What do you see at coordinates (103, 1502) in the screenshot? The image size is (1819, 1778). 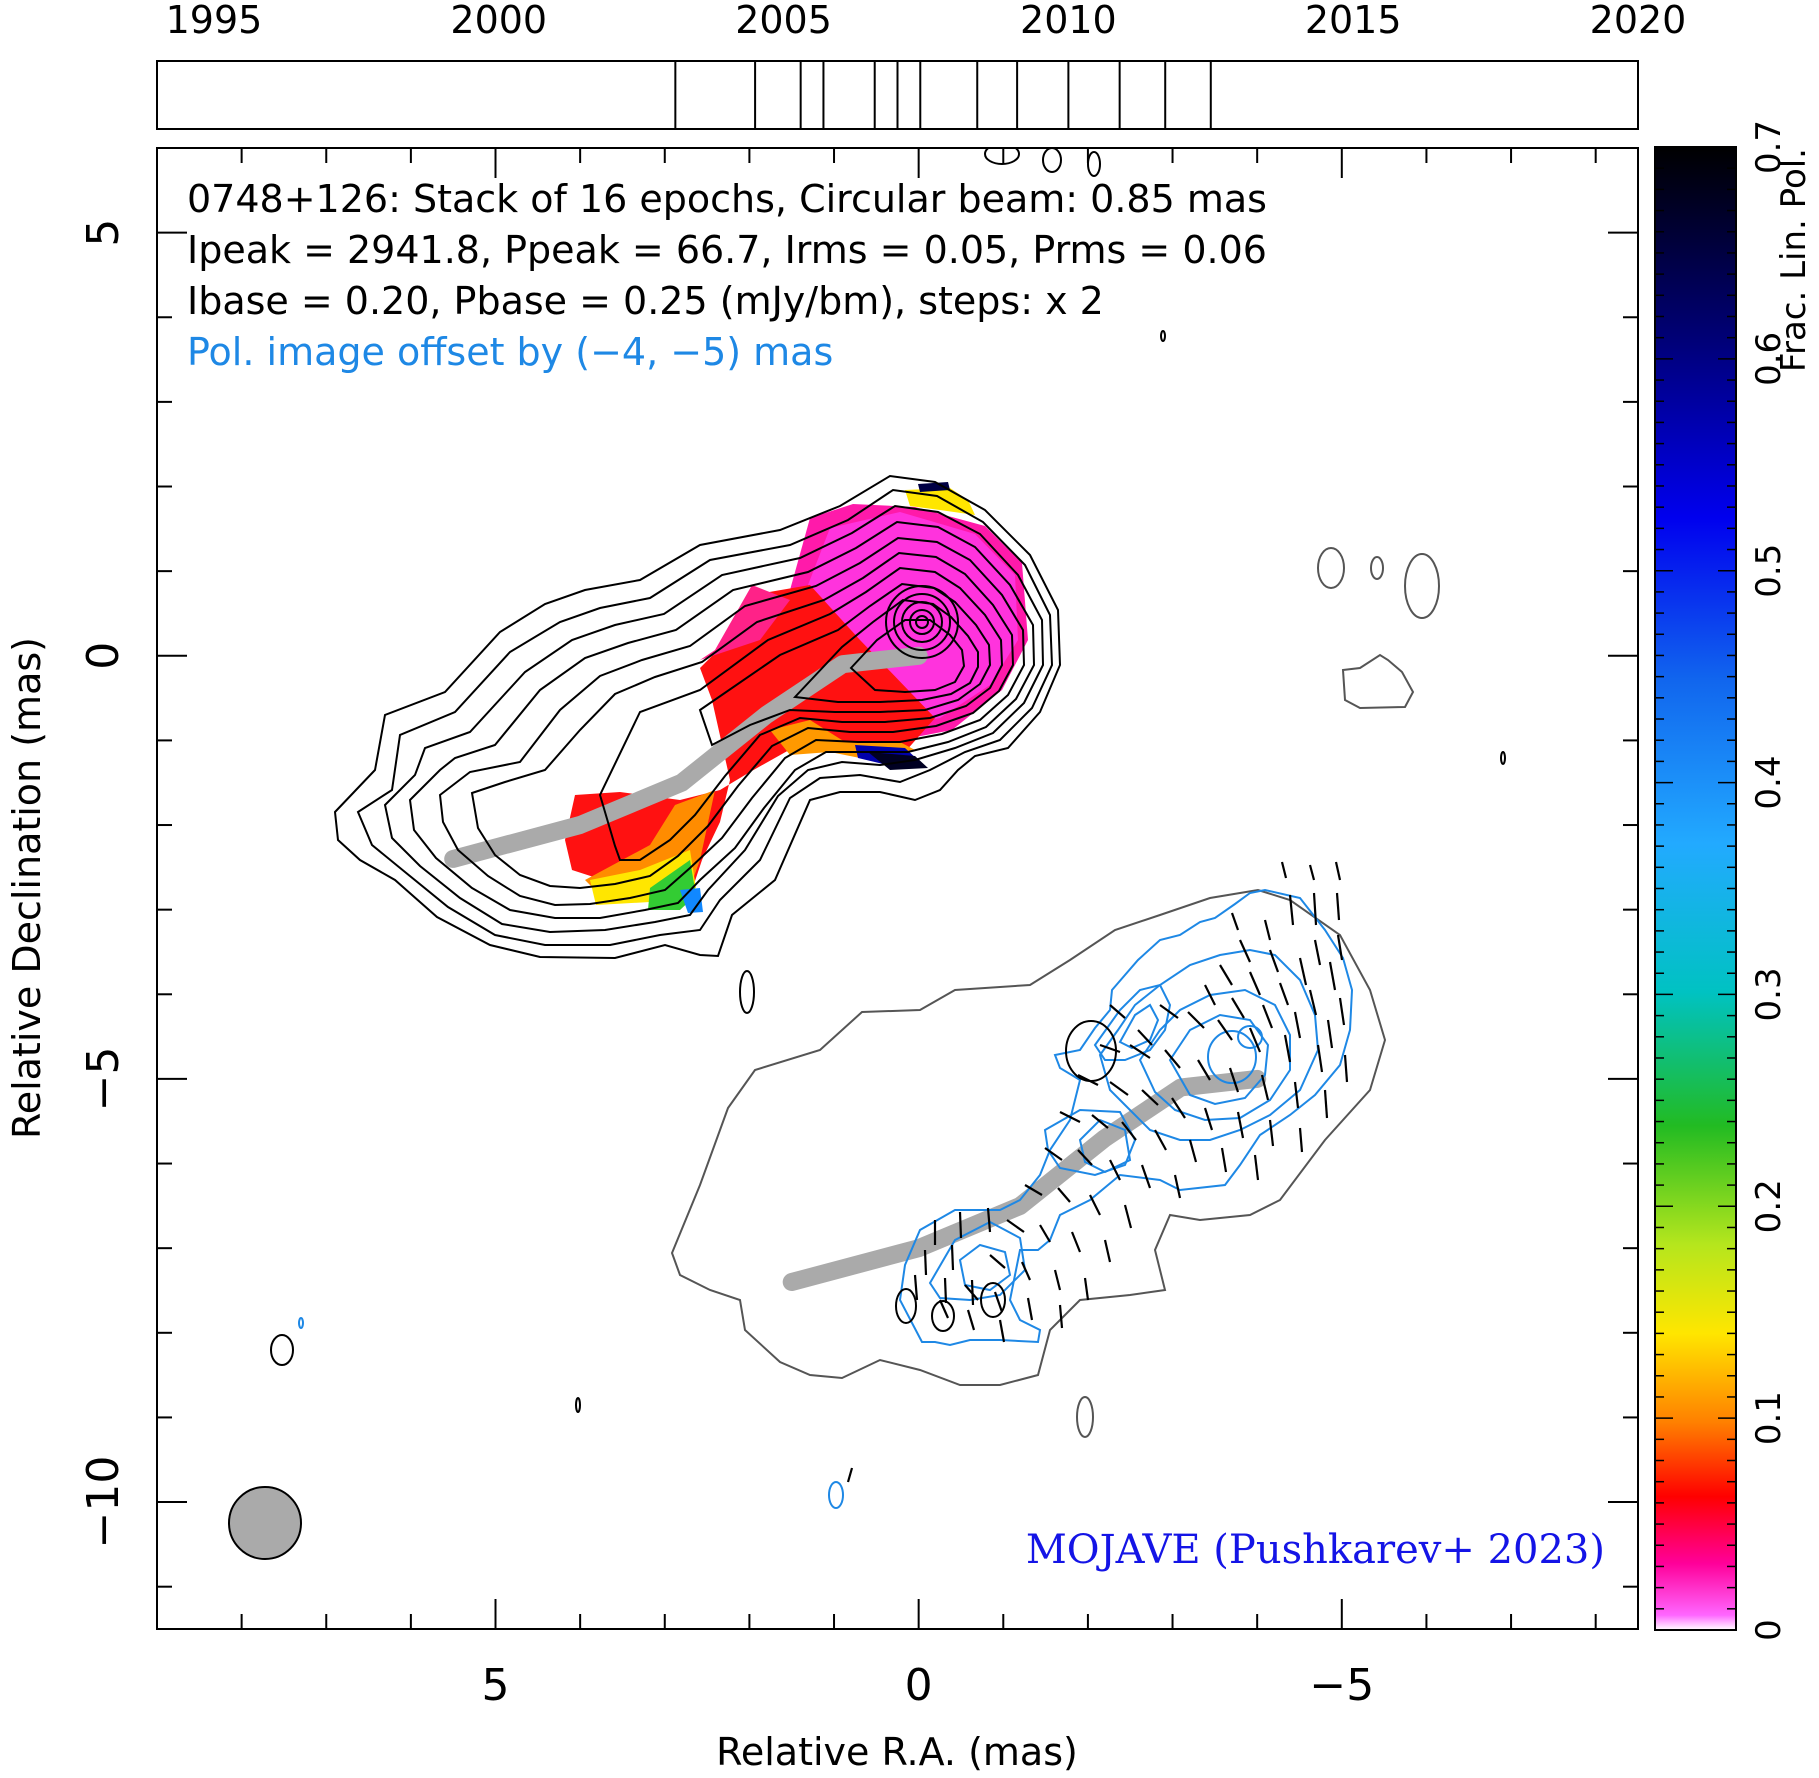 I see `y-tick-label: −10` at bounding box center [103, 1502].